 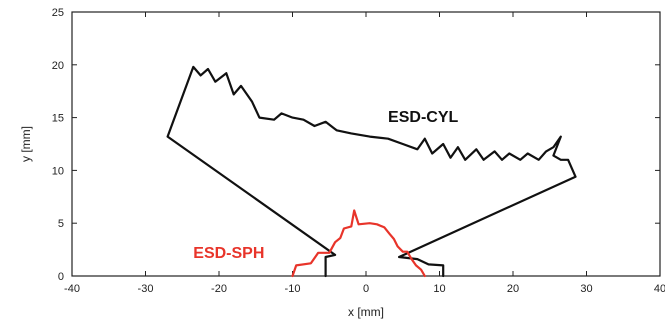 What do you see at coordinates (58, 66) in the screenshot?
I see `y-tick-label: 20` at bounding box center [58, 66].